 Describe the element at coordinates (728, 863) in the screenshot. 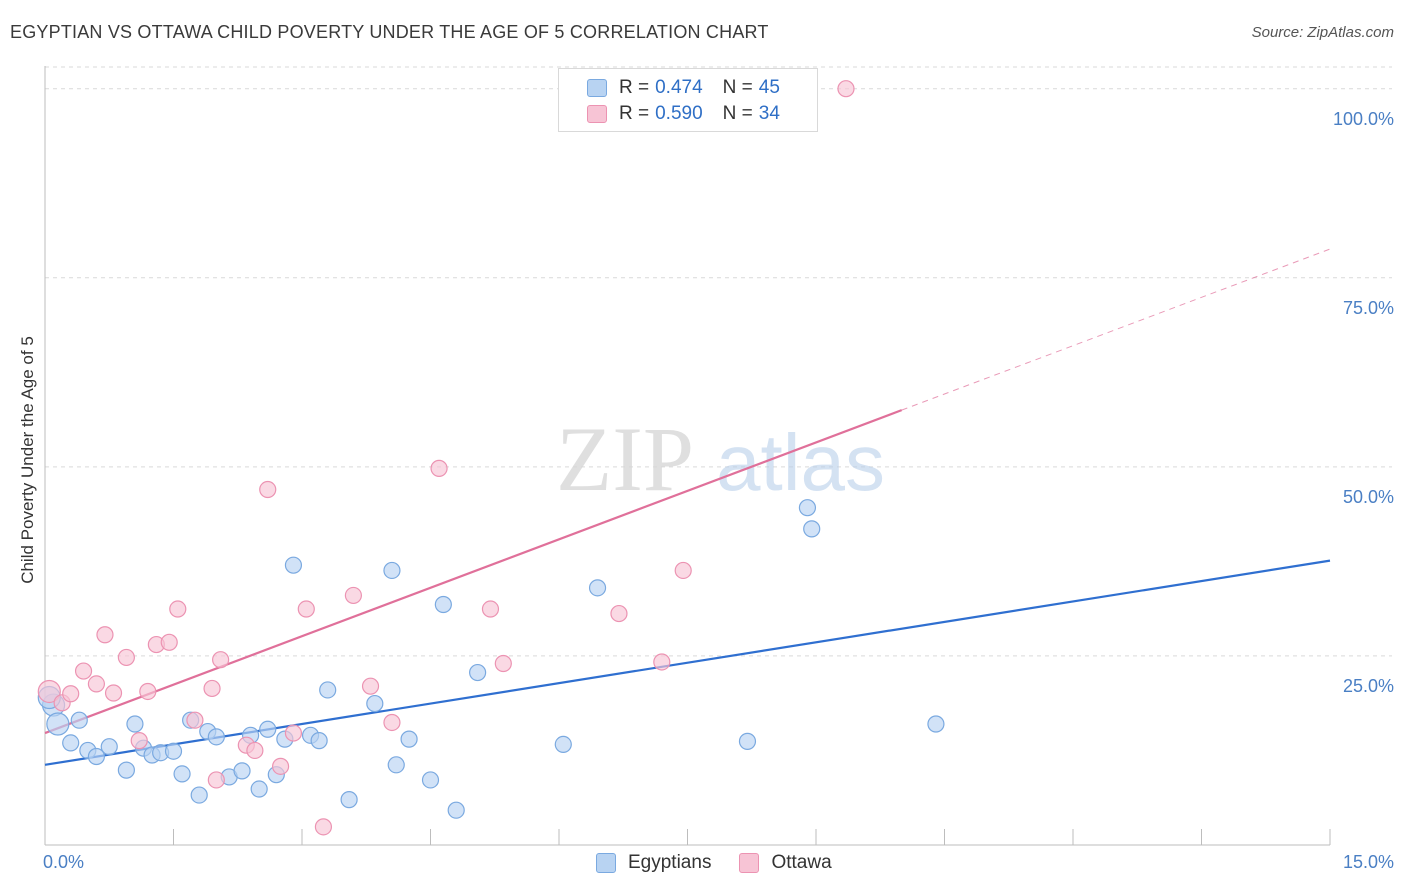

I see `series-legend: Egyptians Ottawa` at that location.